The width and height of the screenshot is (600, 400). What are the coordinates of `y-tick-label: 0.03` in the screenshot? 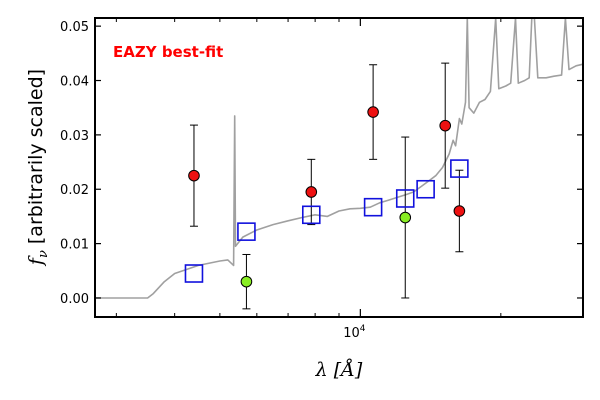 It's located at (74, 136).